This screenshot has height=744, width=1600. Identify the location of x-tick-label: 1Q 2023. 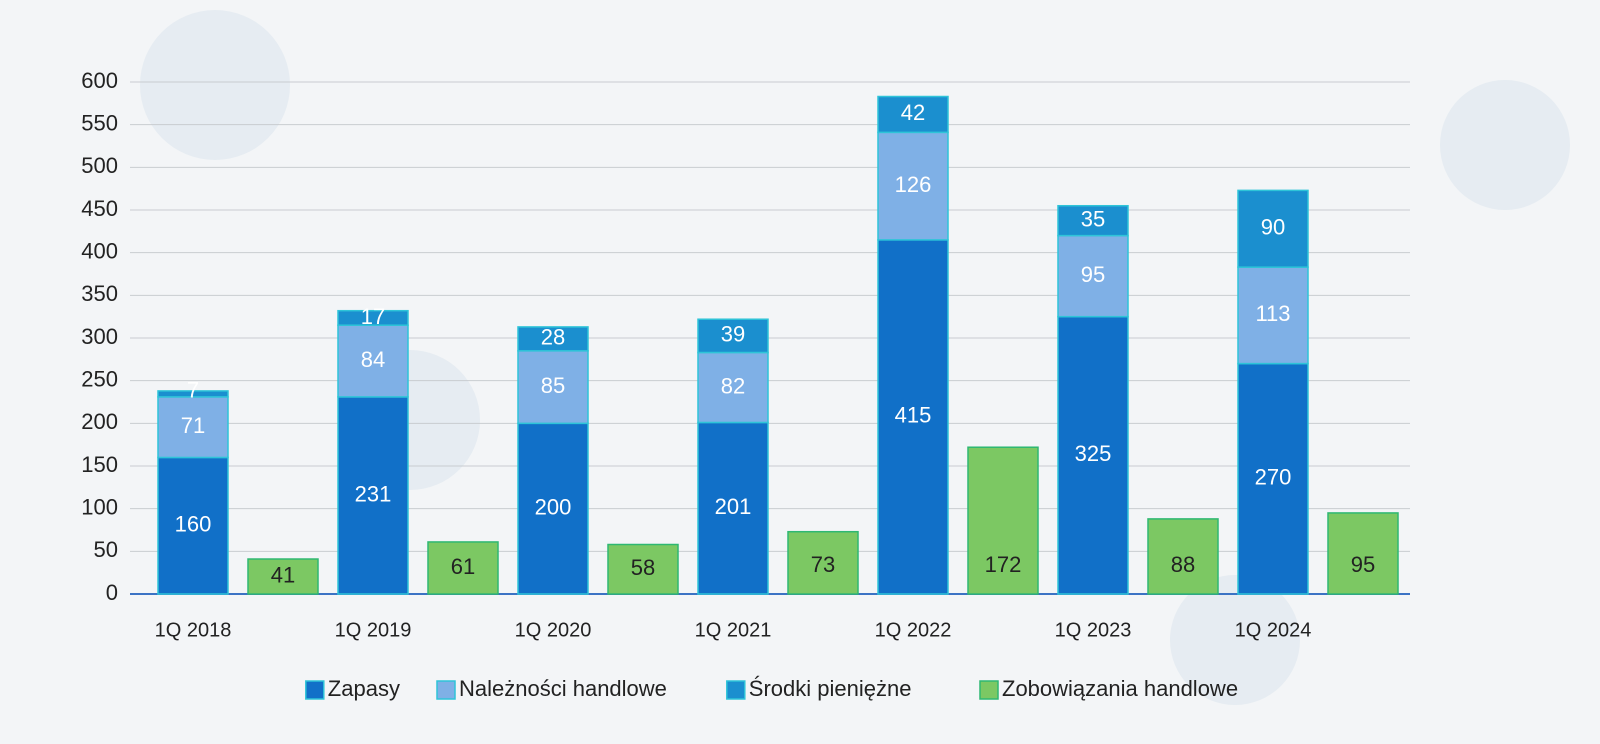
(1093, 630).